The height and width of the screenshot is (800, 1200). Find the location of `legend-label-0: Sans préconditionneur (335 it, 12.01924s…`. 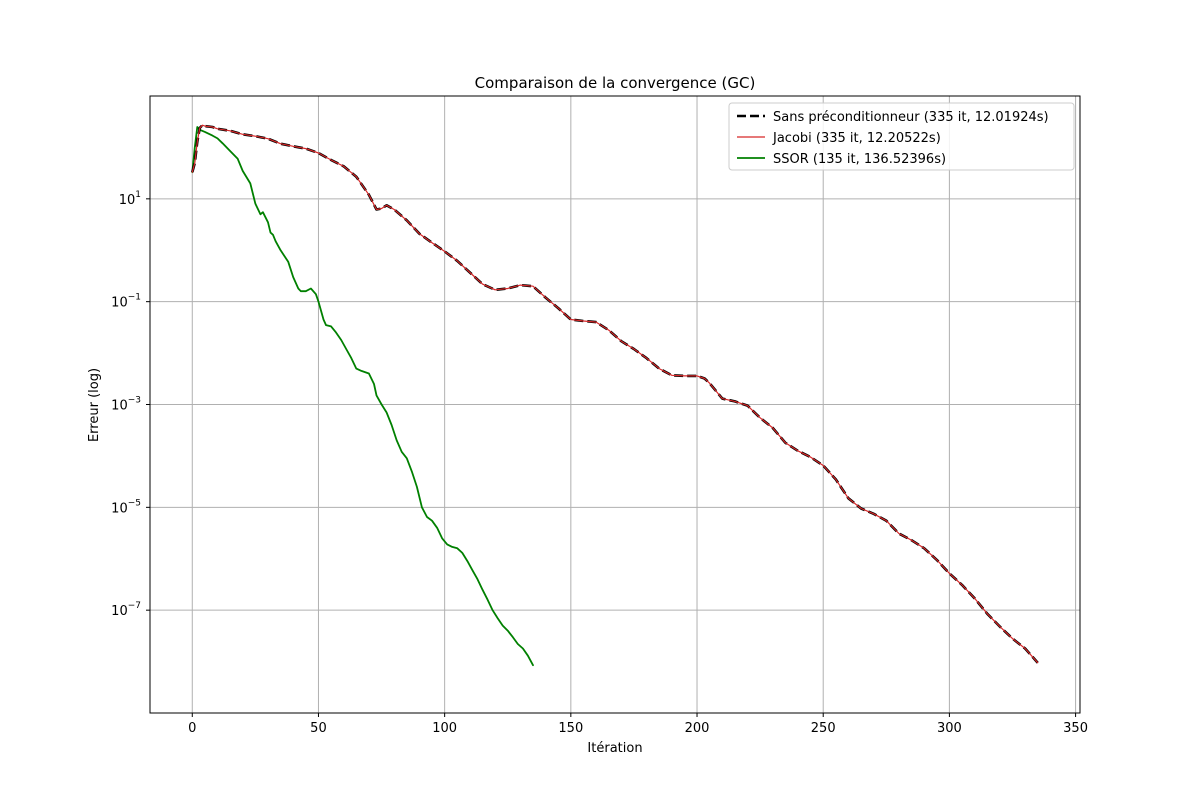

legend-label-0: Sans préconditionneur (335 it, 12.01924s… is located at coordinates (911, 117).